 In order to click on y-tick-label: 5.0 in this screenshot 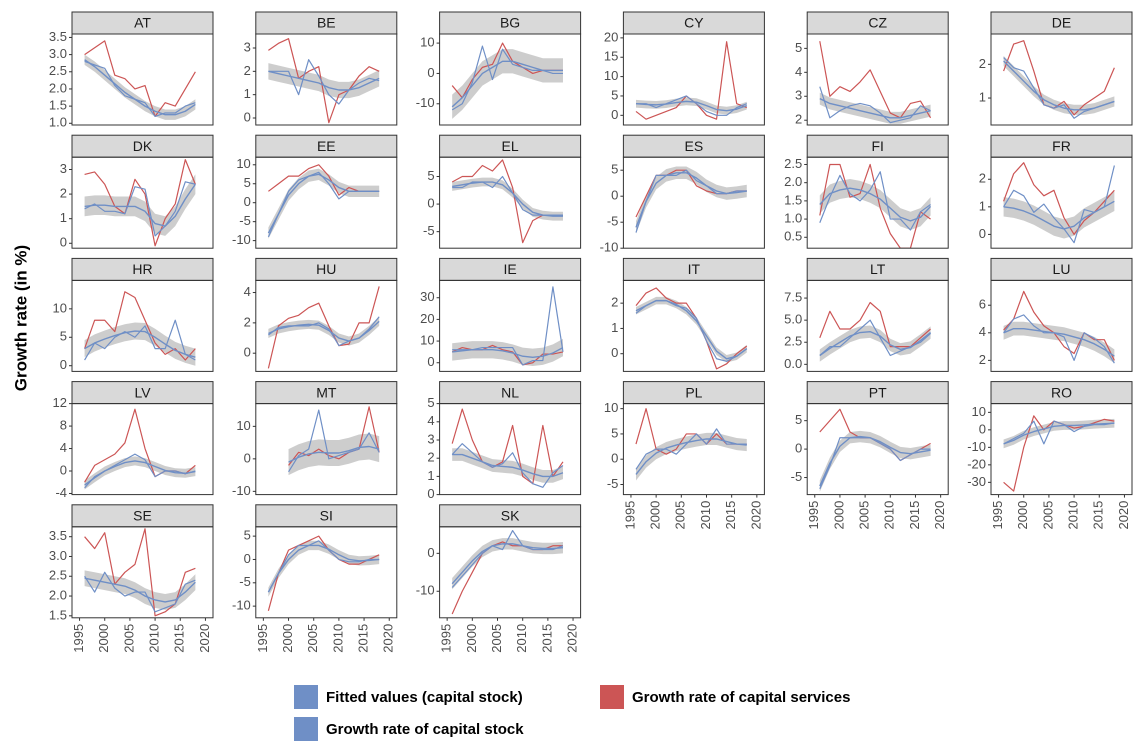, I will do `click(793, 319)`.